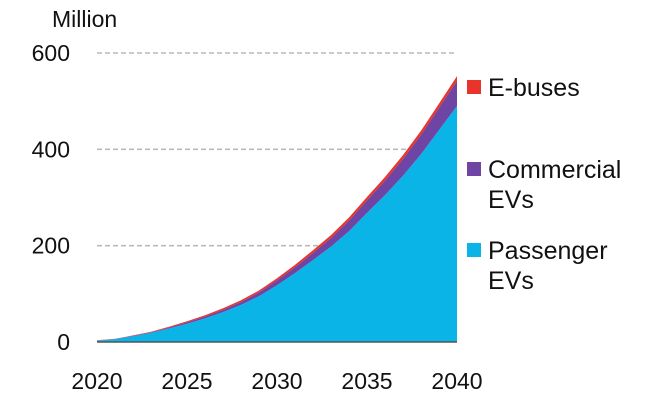 This screenshot has width=656, height=394. Describe the element at coordinates (366, 381) in the screenshot. I see `x-tick-label-2035: 2035` at that location.